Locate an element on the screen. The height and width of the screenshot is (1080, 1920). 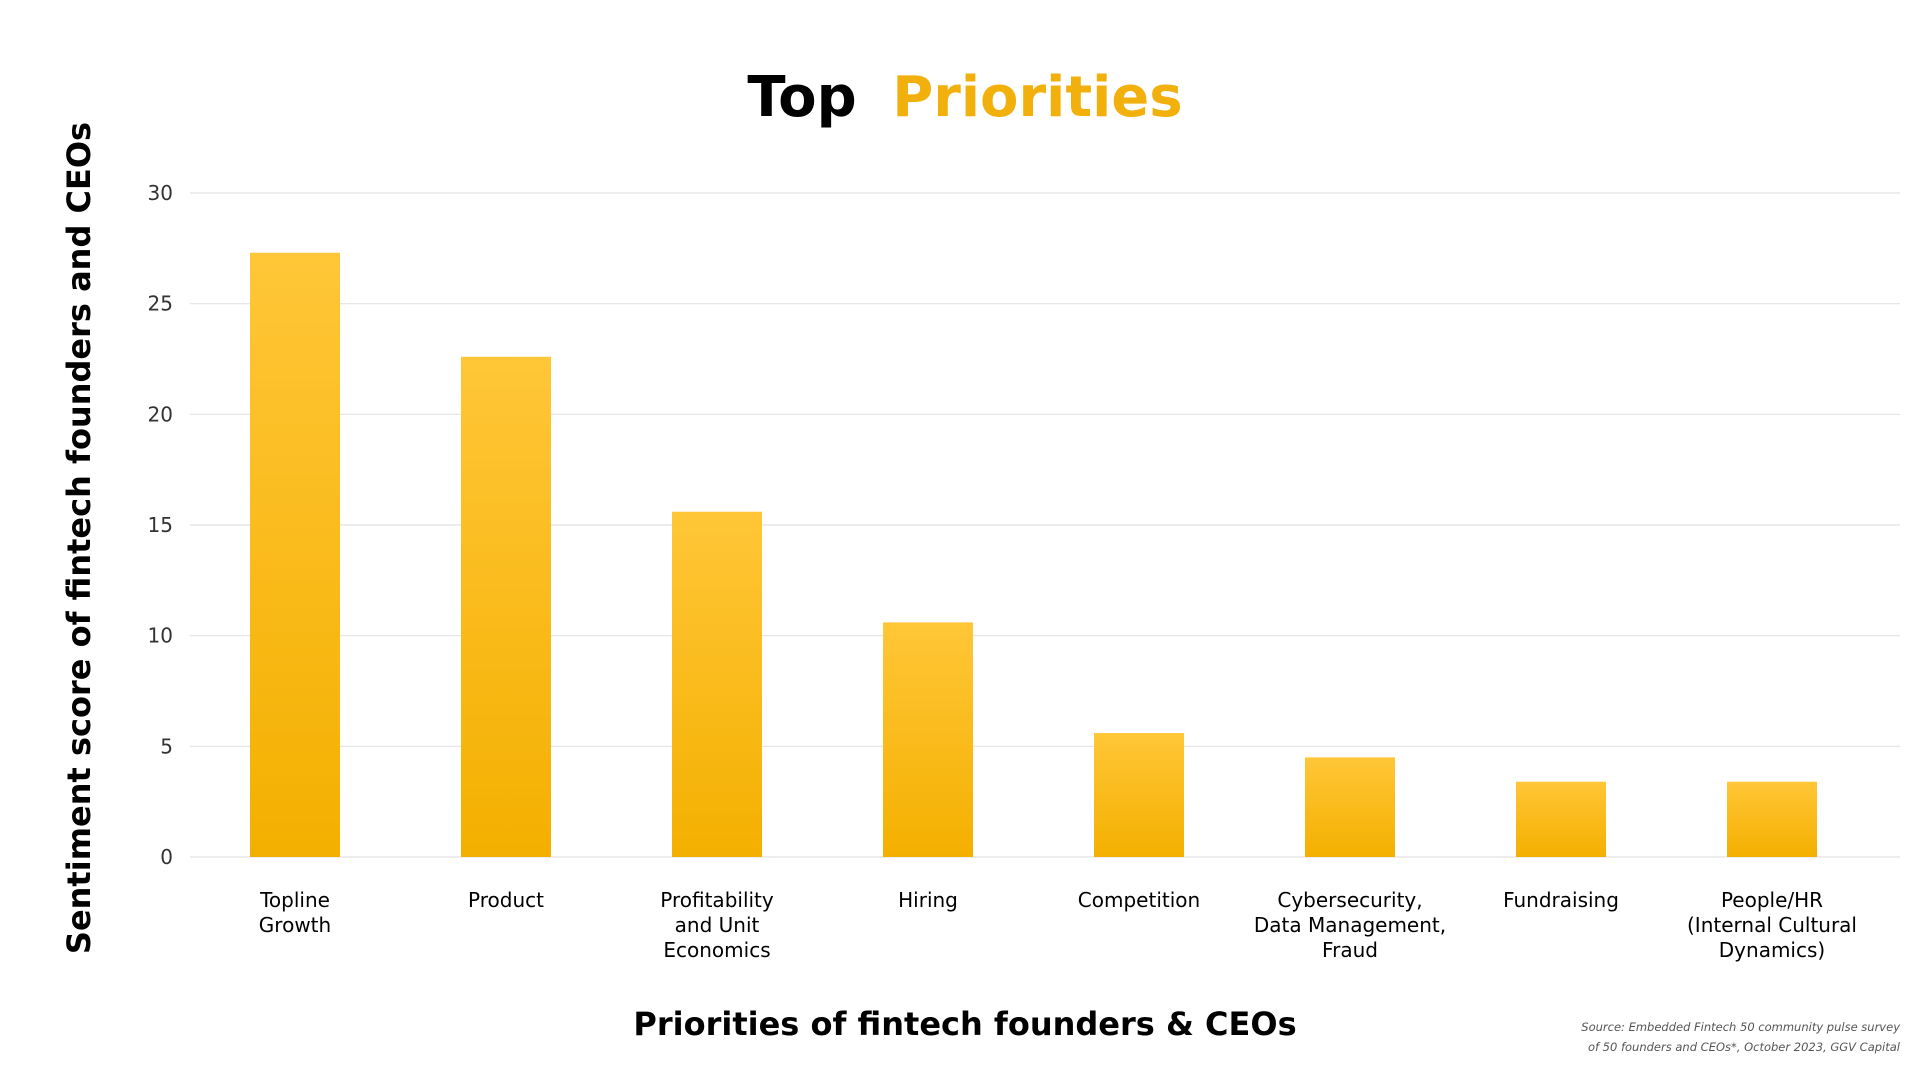
x-tick-label: Hiring is located at coordinates (928, 900).